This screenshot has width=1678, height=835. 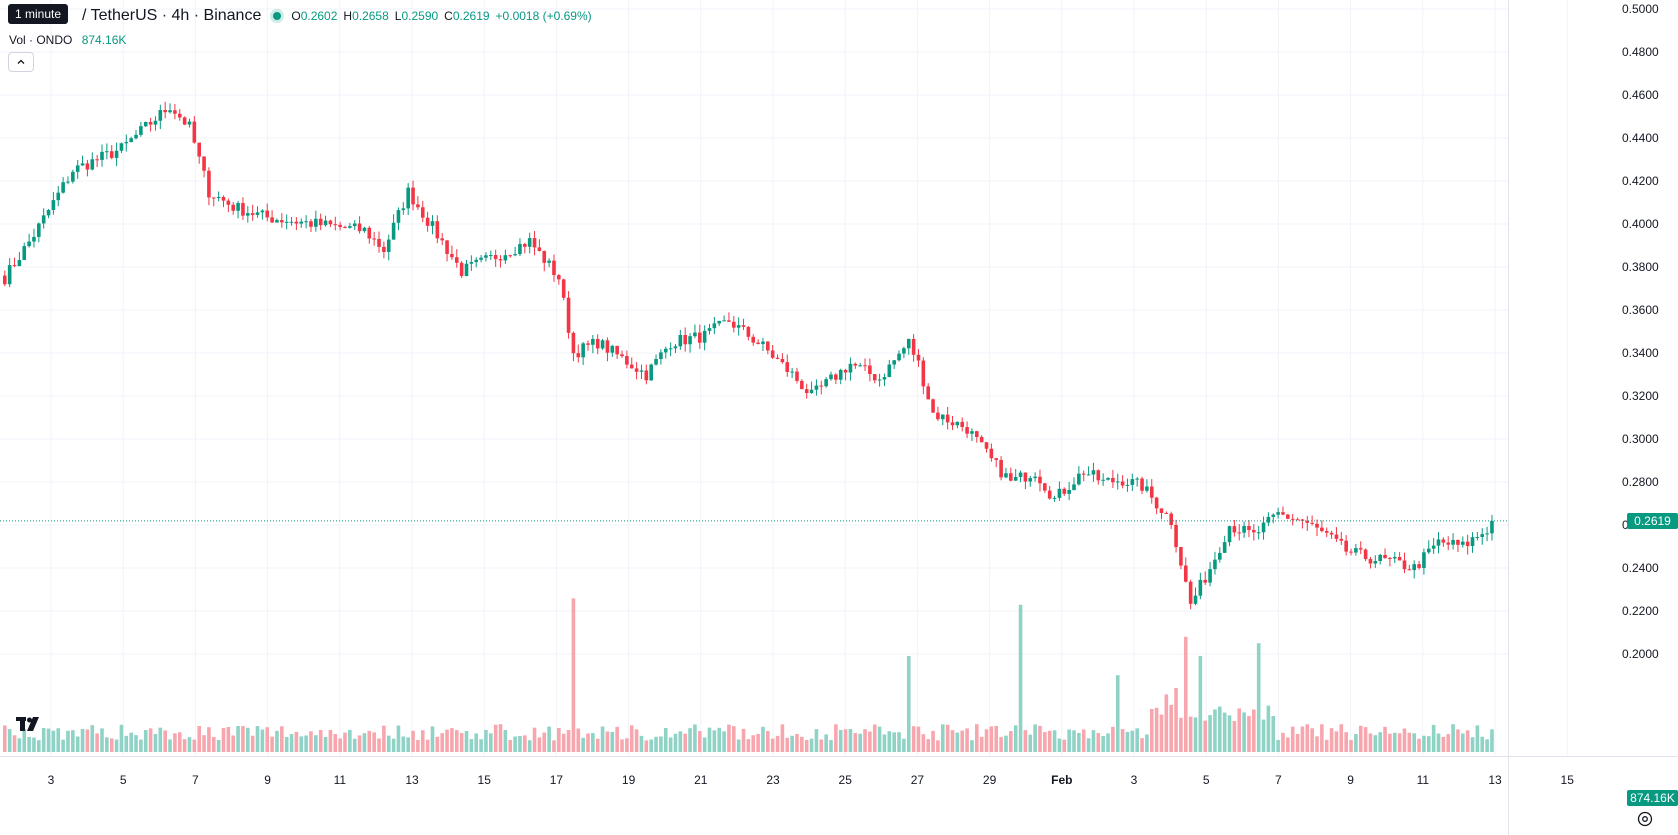 I want to click on ohlc-low: L0.2590, so click(x=416, y=16).